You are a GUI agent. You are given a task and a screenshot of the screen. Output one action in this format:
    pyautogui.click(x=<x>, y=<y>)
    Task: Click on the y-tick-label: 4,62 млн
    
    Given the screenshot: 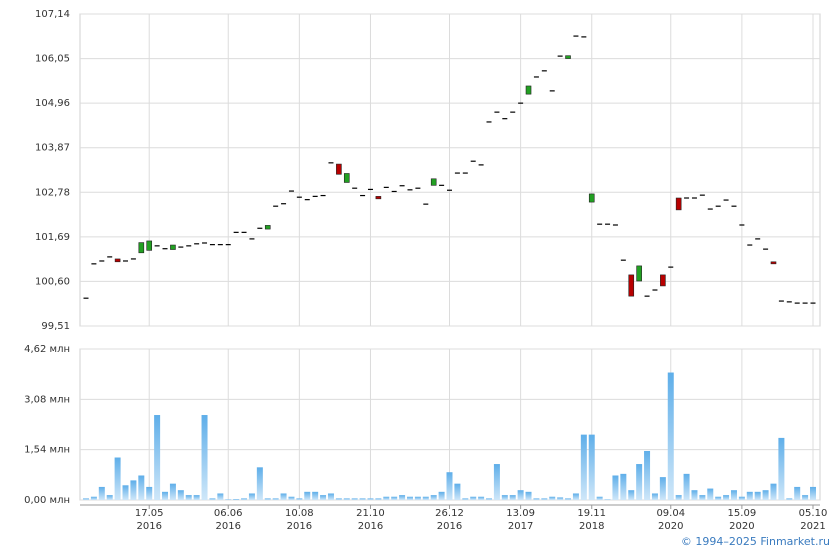 What is the action you would take?
    pyautogui.click(x=47, y=349)
    